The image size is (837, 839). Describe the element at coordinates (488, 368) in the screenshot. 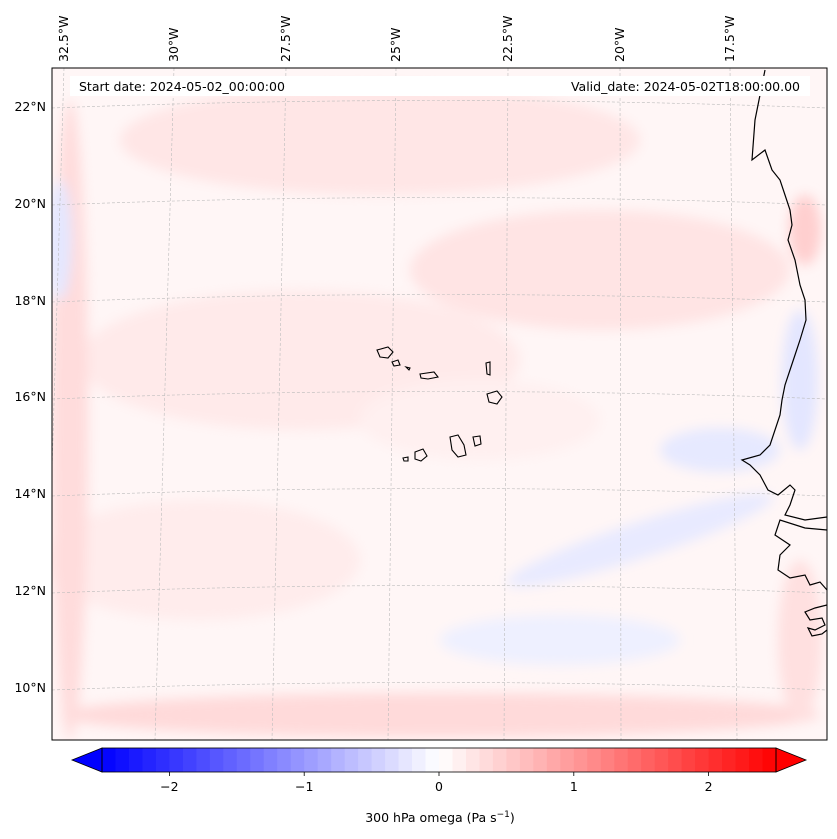

I see `island-sal` at that location.